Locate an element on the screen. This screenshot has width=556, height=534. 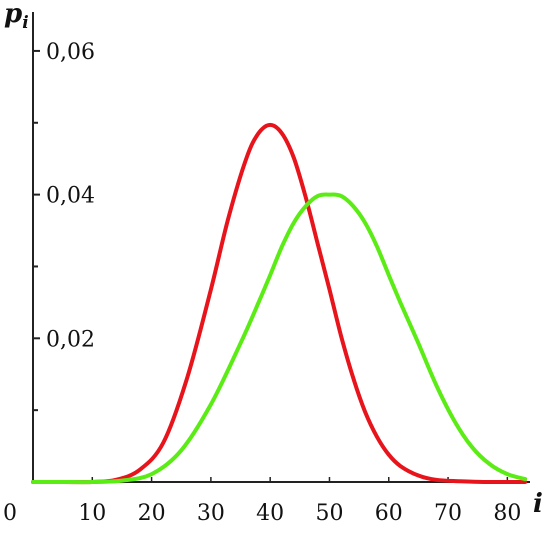
x-tick-label: 20 is located at coordinates (152, 513).